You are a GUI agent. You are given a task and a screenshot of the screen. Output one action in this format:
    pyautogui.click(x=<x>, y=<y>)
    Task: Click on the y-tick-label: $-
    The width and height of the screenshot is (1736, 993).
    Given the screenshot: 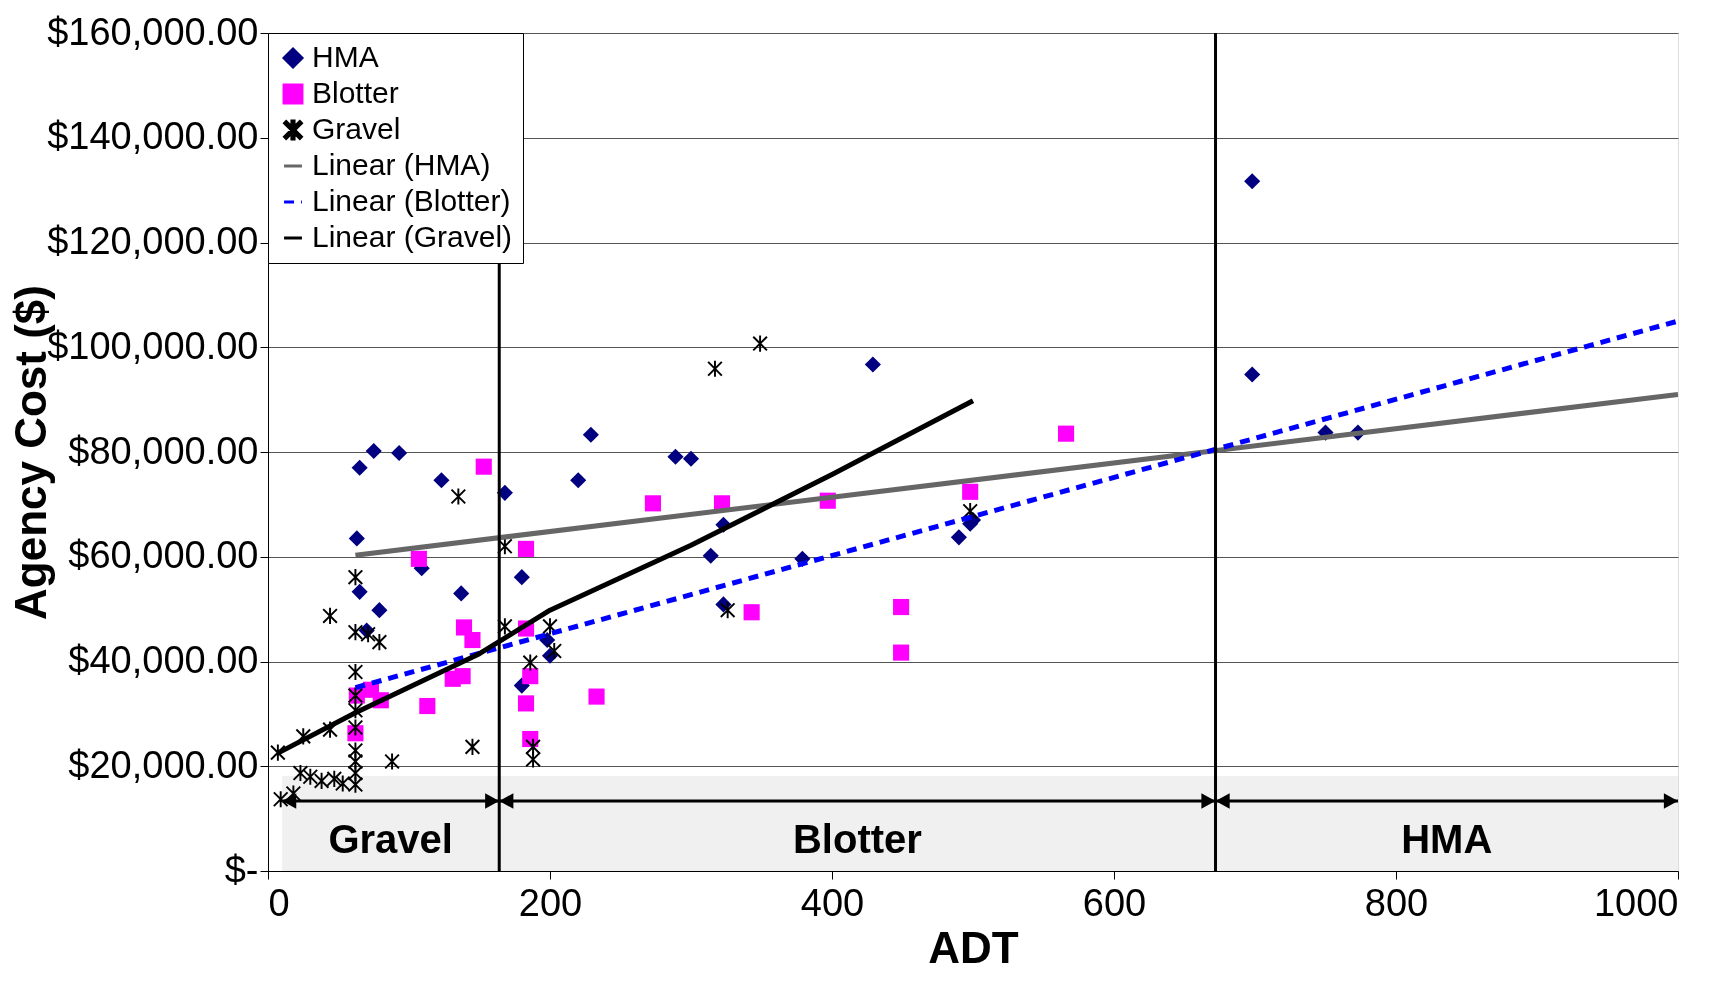 What is the action you would take?
    pyautogui.click(x=241, y=869)
    